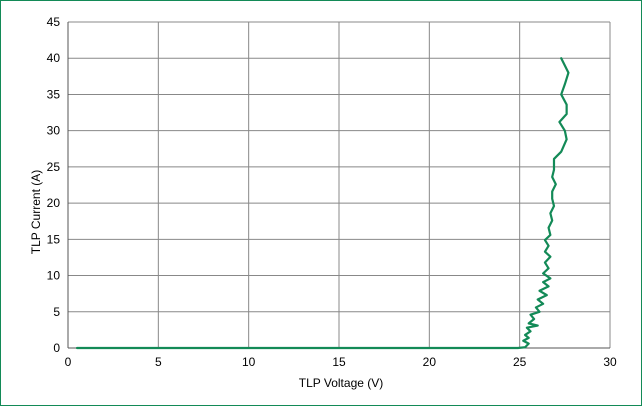 The width and height of the screenshot is (642, 406). I want to click on y-tick-label-25: 25, so click(54, 167).